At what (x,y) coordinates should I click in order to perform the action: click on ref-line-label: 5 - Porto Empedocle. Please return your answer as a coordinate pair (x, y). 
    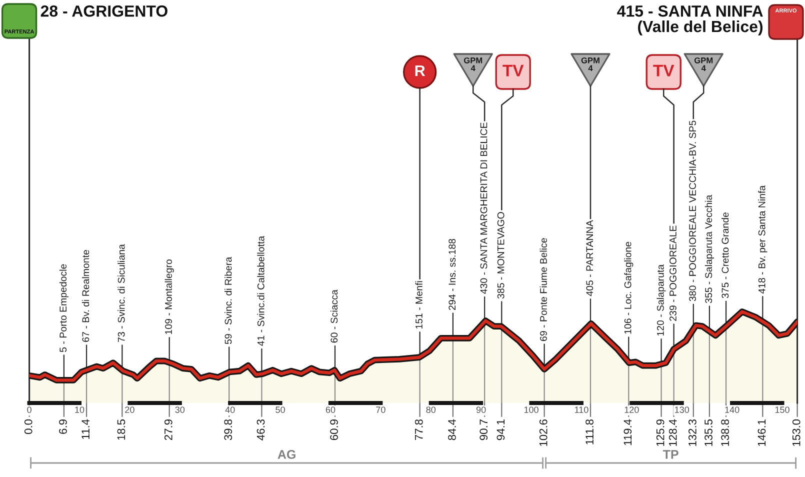
    Looking at the image, I should click on (63, 308).